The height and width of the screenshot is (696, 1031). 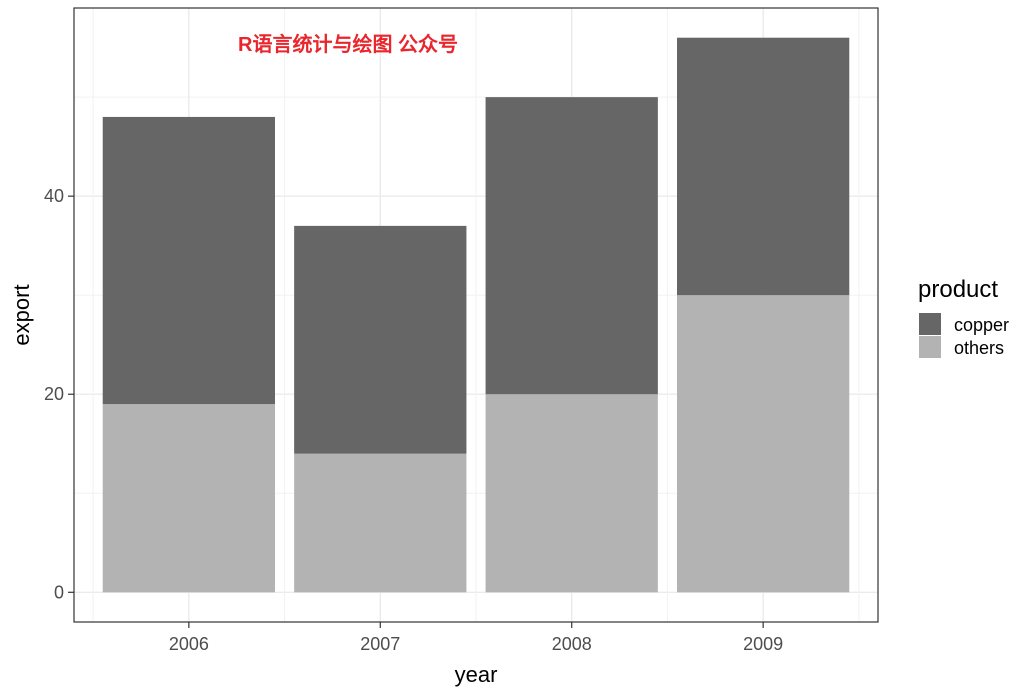 What do you see at coordinates (348, 44) in the screenshot?
I see `watermark-annotation: R语言统计与绘图 公众号` at bounding box center [348, 44].